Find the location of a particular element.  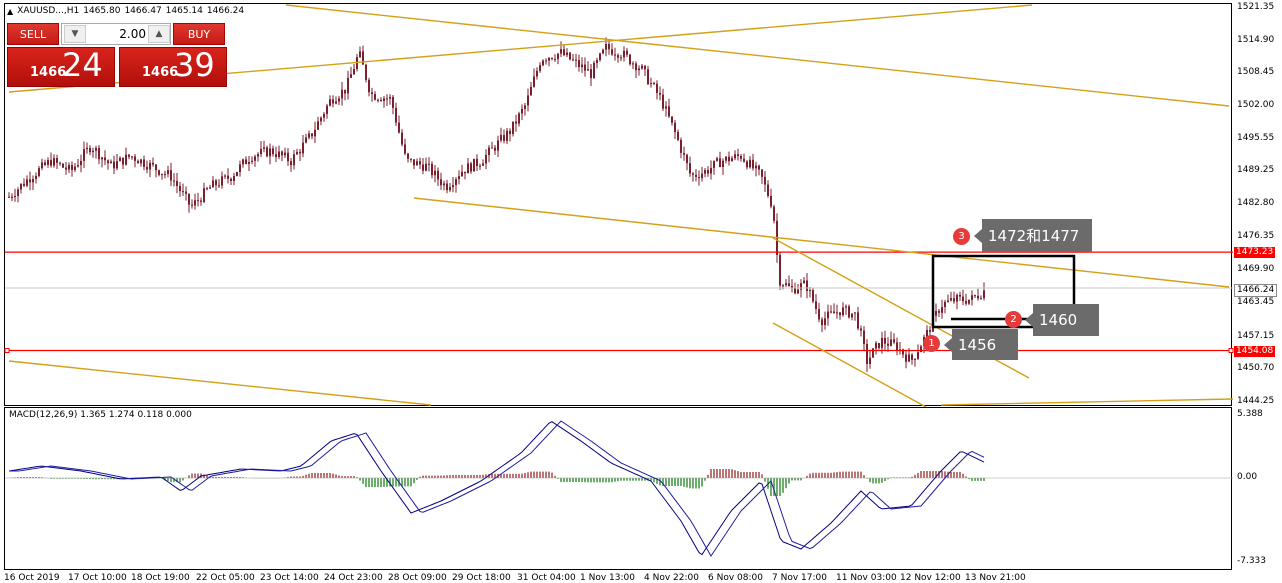

annotation-marker-1: 1 is located at coordinates (931, 343).